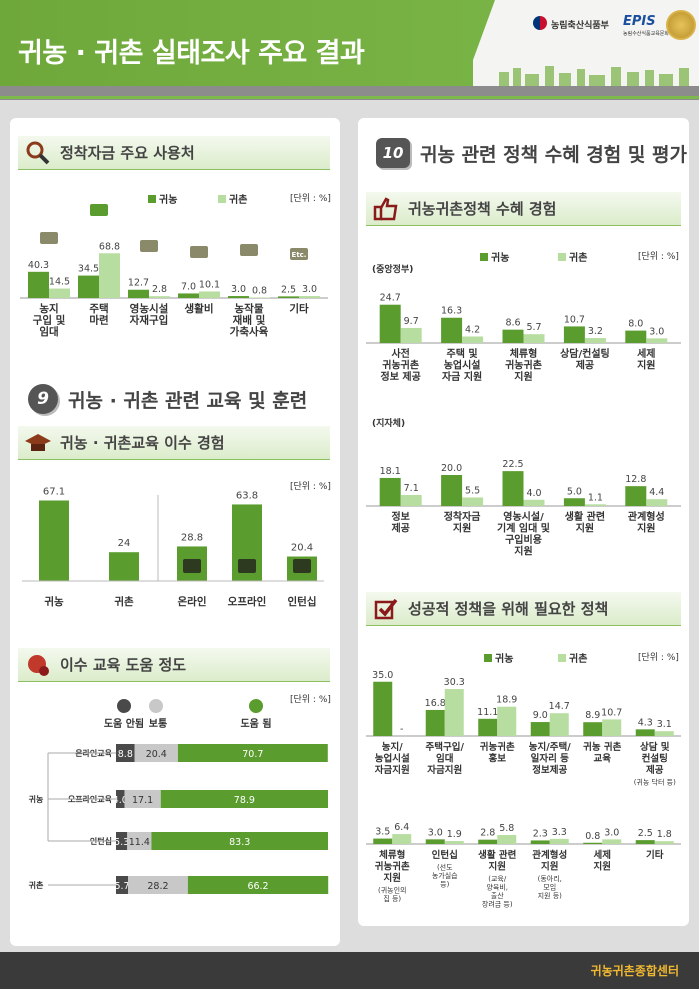  I want to click on central-category-label: 주택 및 농업시설 자금 지원, so click(462, 365).